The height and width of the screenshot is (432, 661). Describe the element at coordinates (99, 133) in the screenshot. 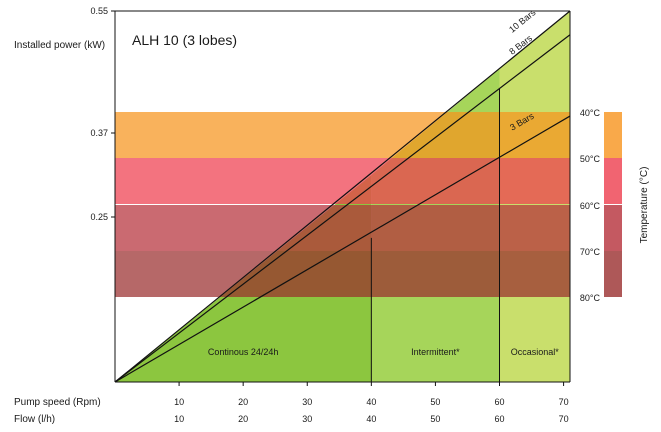

I see `y-tick-label-1: 0.37` at that location.